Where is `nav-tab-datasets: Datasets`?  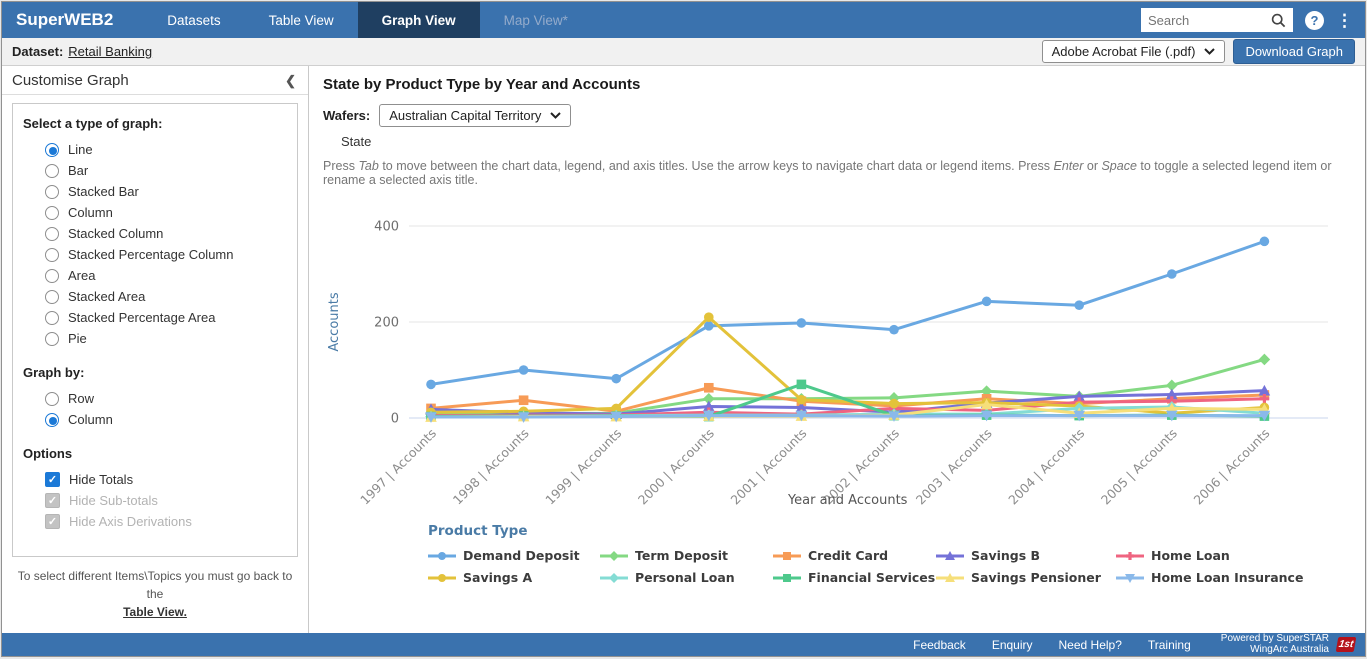 nav-tab-datasets: Datasets is located at coordinates (194, 20).